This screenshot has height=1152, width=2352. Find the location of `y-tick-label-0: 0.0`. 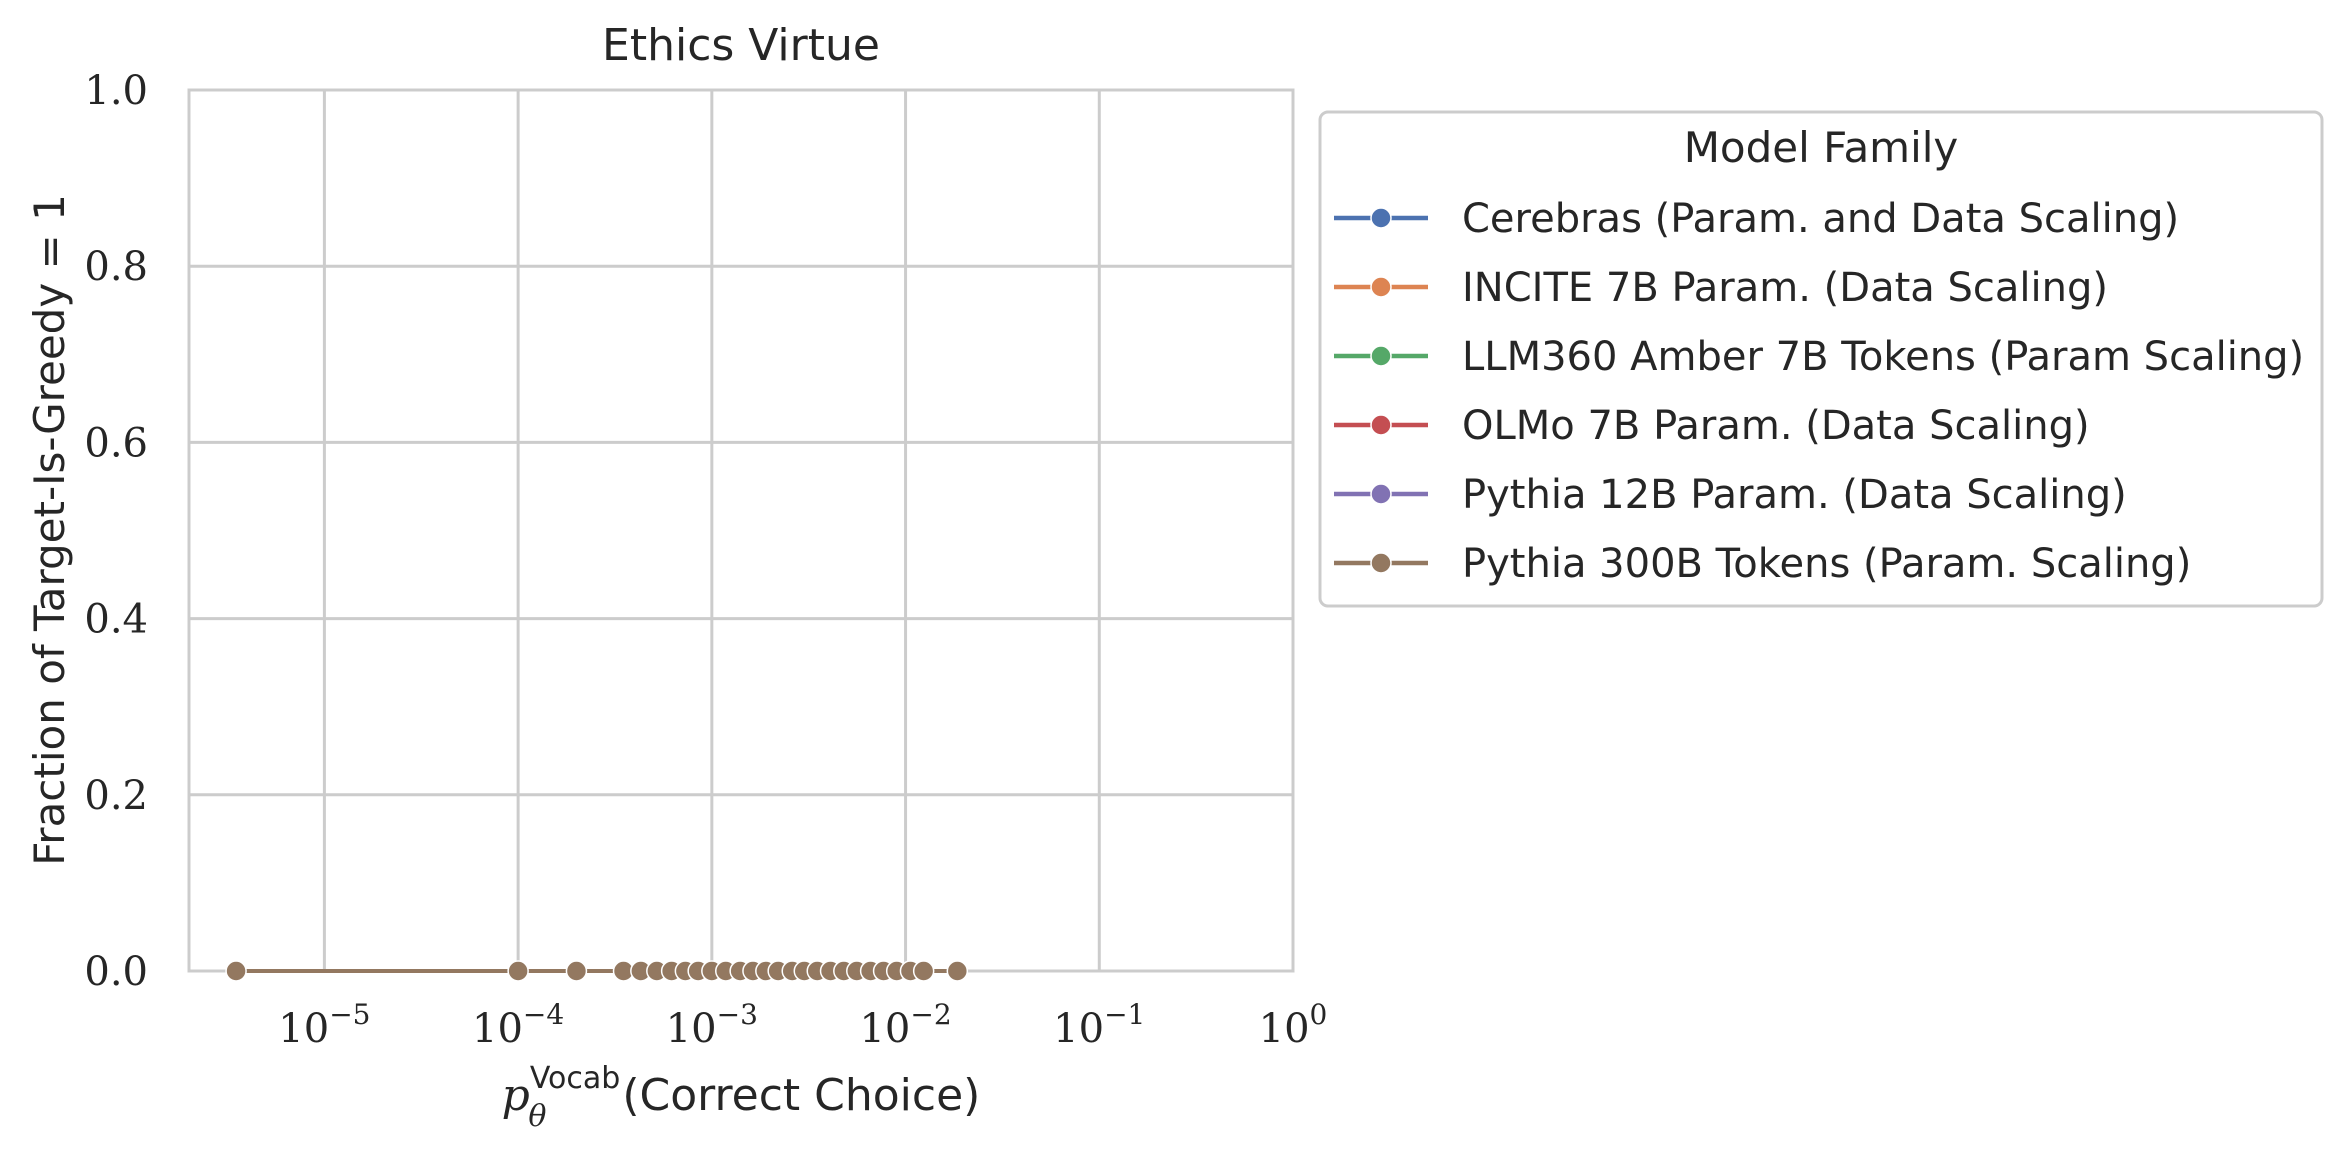

y-tick-label-0: 0.0 is located at coordinates (116, 972).